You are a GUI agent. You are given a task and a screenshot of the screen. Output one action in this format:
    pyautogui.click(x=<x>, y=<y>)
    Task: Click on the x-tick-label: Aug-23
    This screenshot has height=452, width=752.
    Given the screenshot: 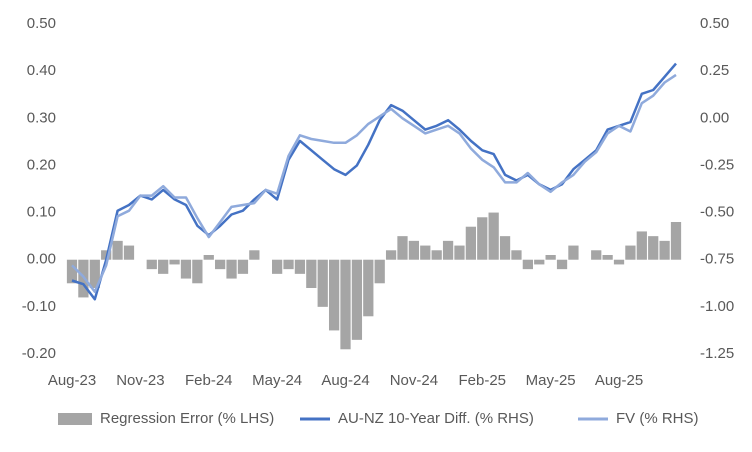 What is the action you would take?
    pyautogui.click(x=72, y=380)
    